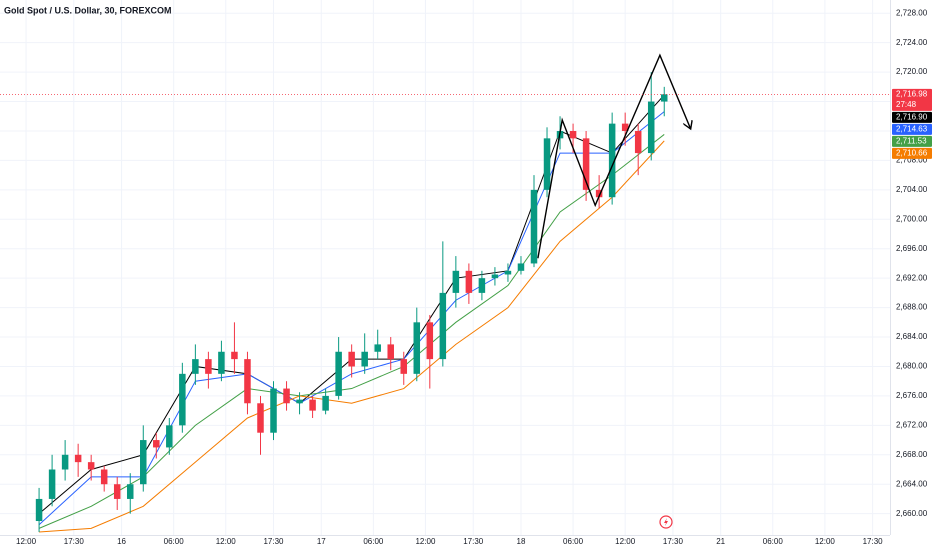  What do you see at coordinates (912, 189) in the screenshot?
I see `y-tick-label: 2,704.00` at bounding box center [912, 189].